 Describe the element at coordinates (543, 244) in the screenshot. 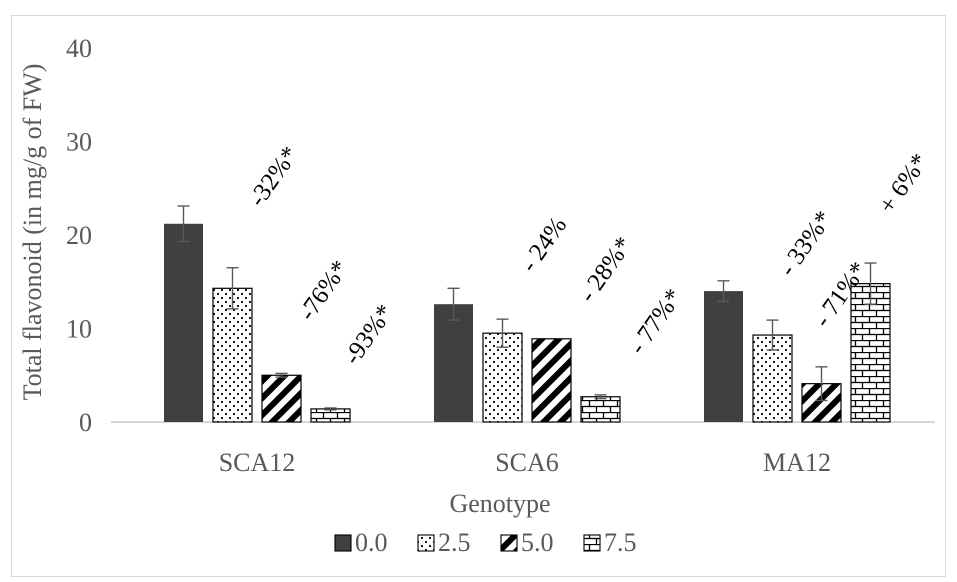

I see `percent-change-label: - 24%` at that location.